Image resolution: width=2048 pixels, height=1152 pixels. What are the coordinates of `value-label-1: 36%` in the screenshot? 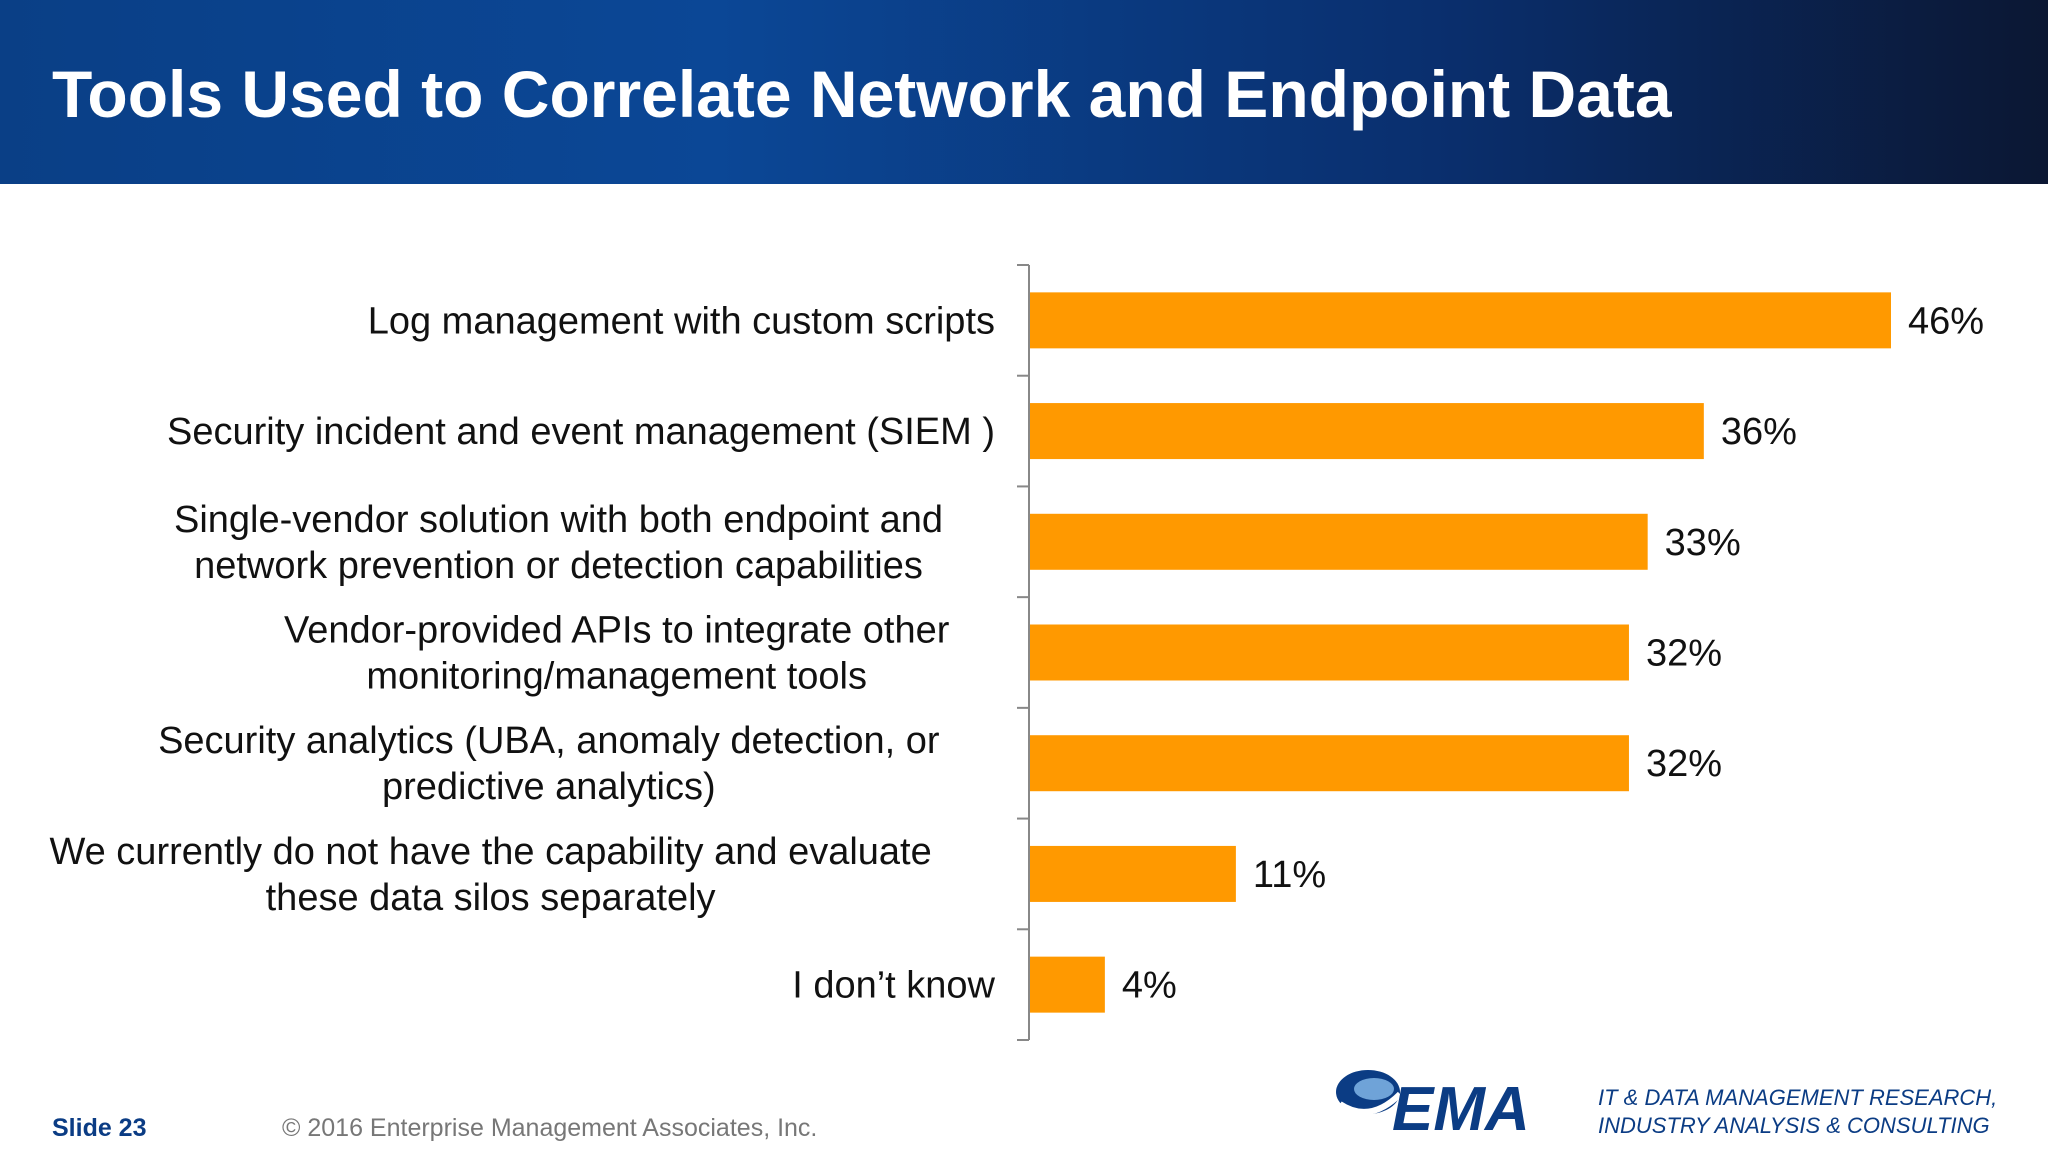 It's located at (1759, 432).